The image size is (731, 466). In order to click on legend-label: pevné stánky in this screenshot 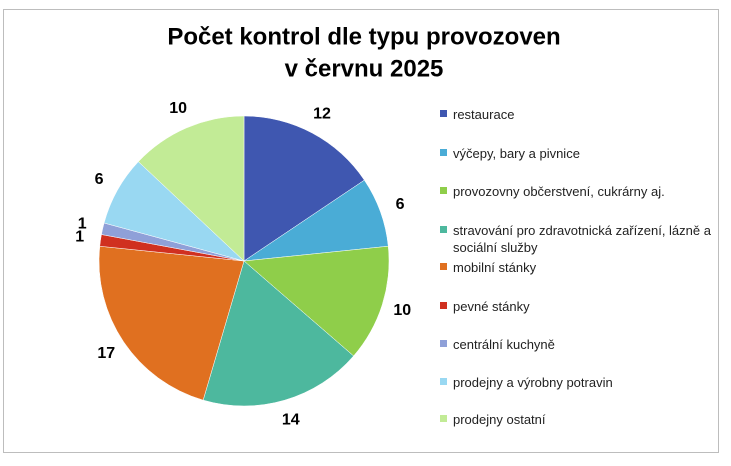, I will do `click(491, 306)`.